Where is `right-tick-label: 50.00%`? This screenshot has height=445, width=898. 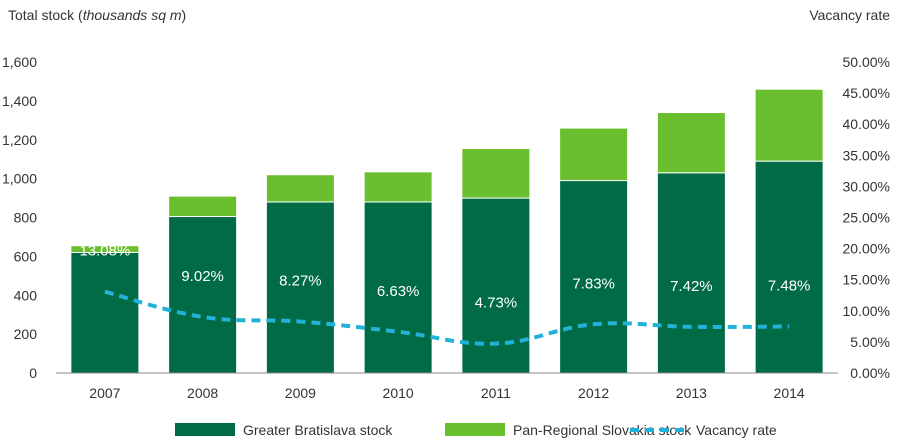
right-tick-label: 50.00% is located at coordinates (866, 62).